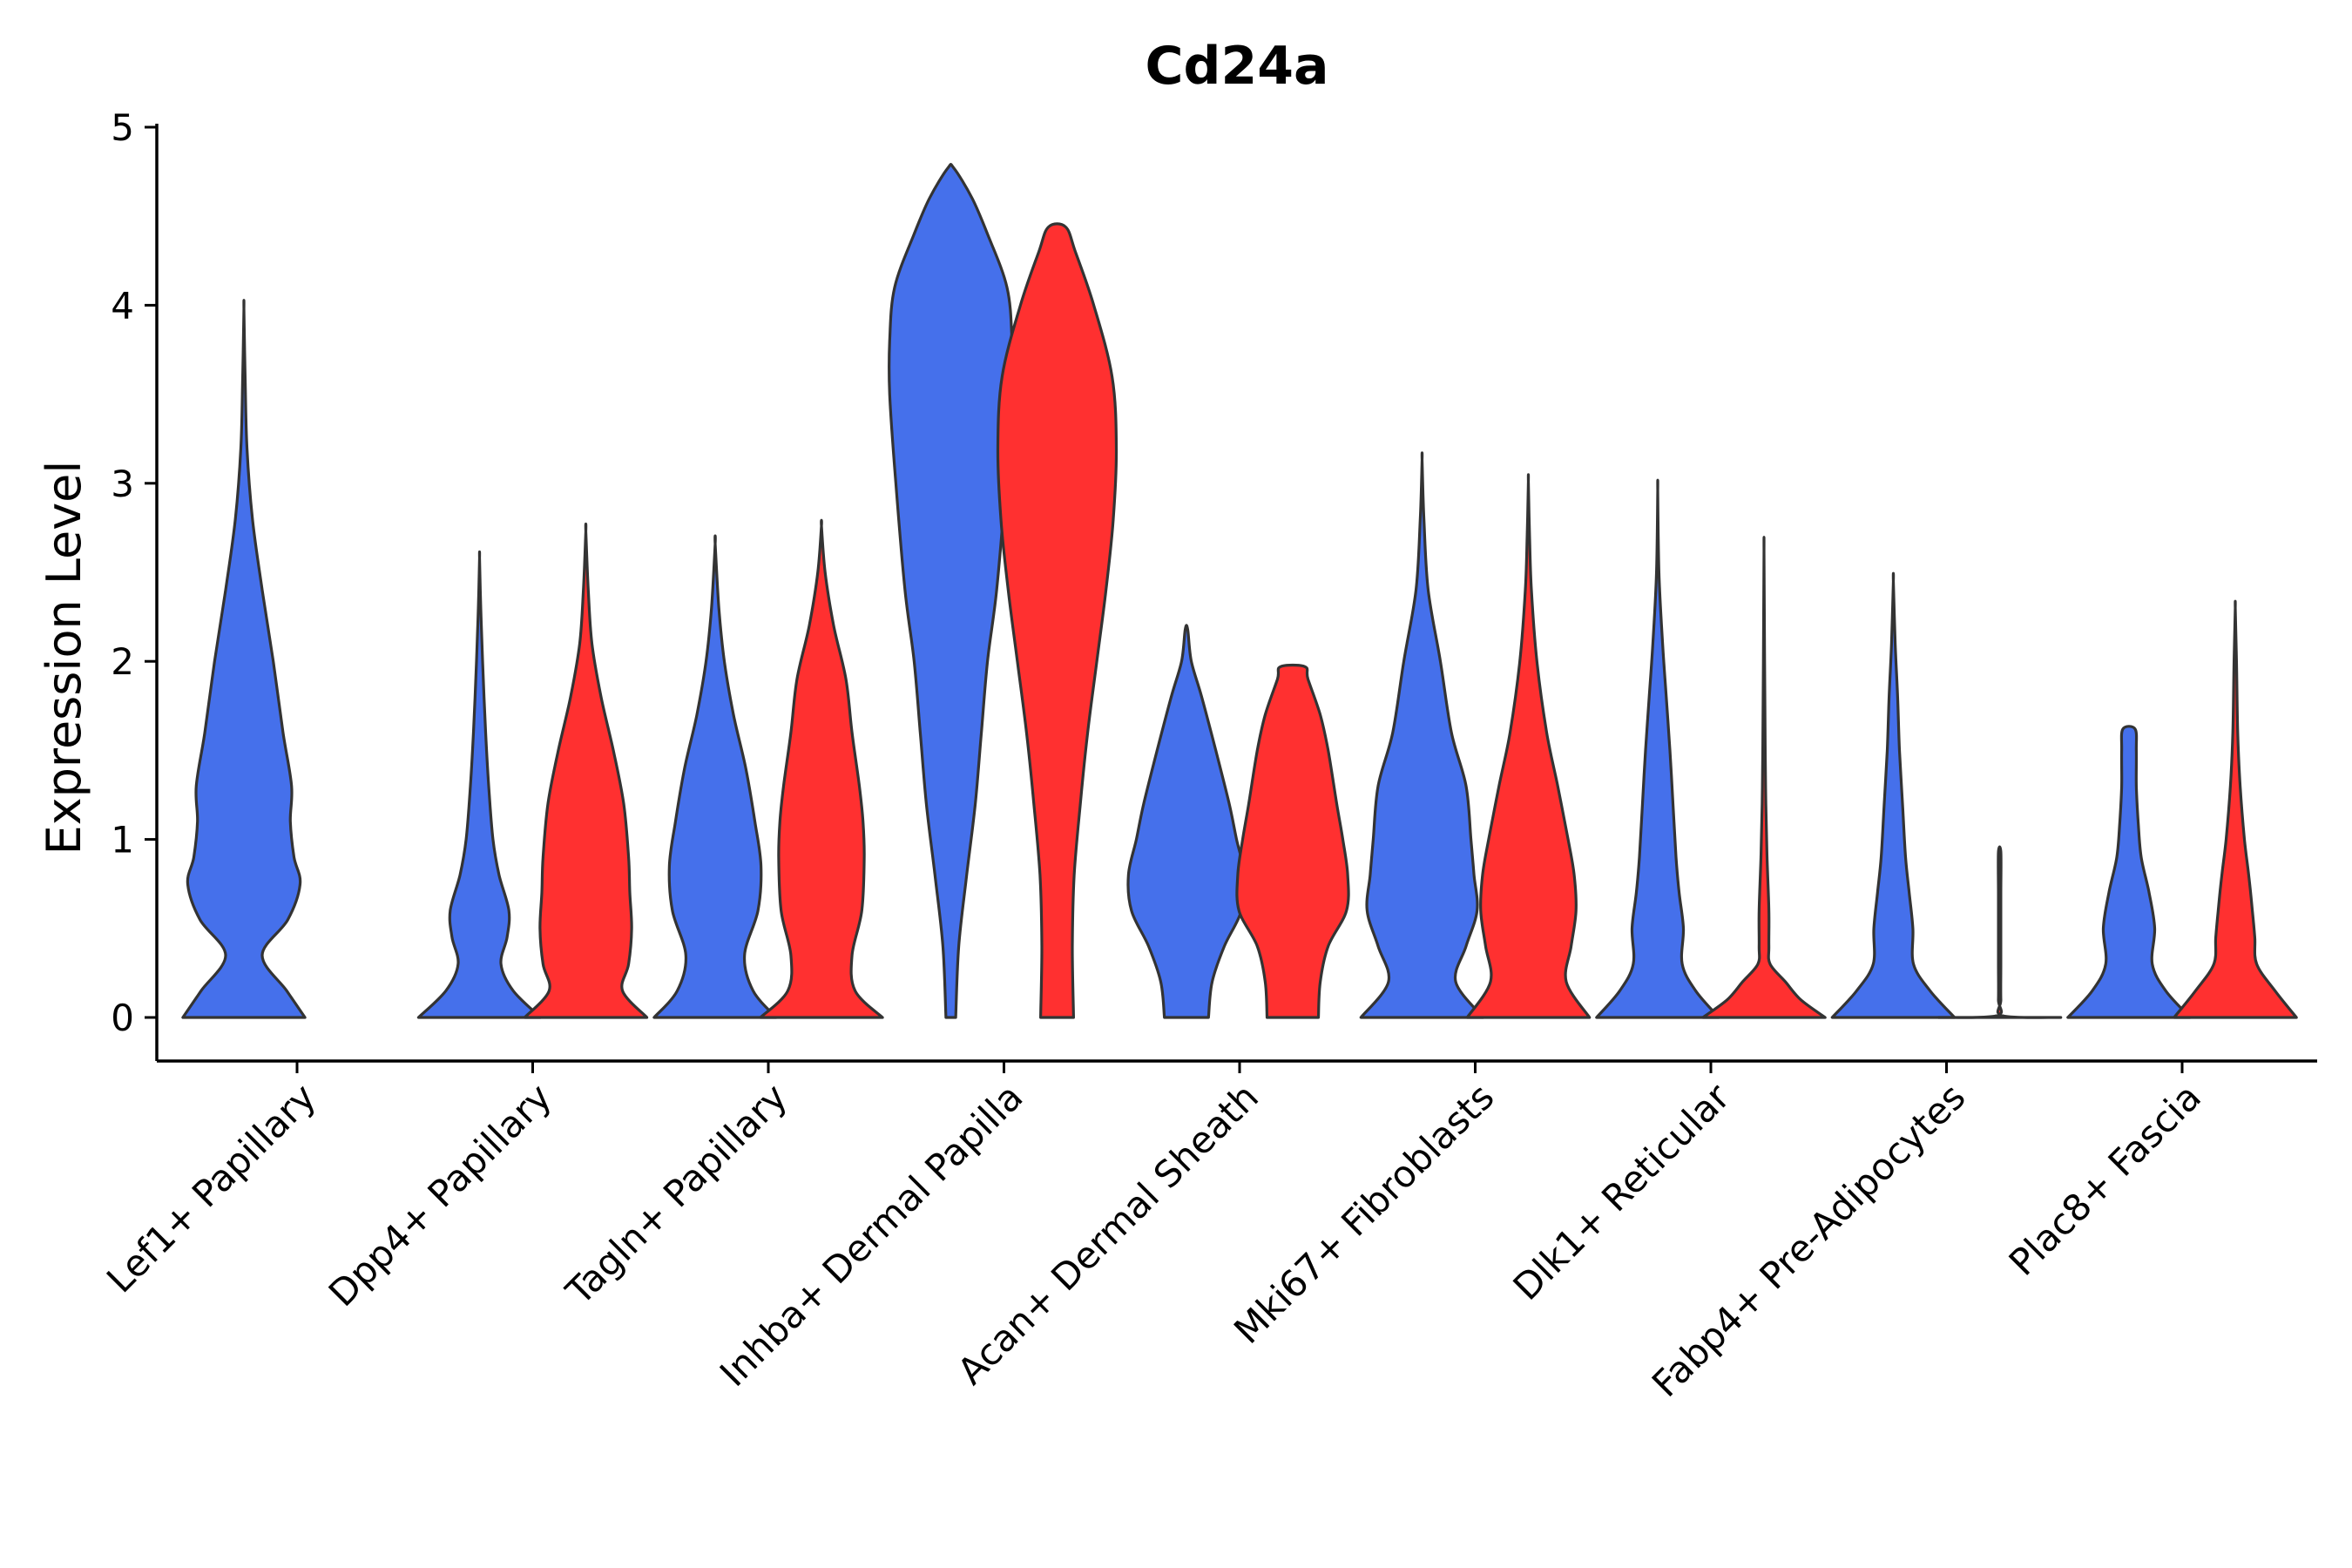 The image size is (2352, 1568). Describe the element at coordinates (1364, 1213) in the screenshot. I see `x-tick-label: Mki67+ Fibroblasts` at that location.